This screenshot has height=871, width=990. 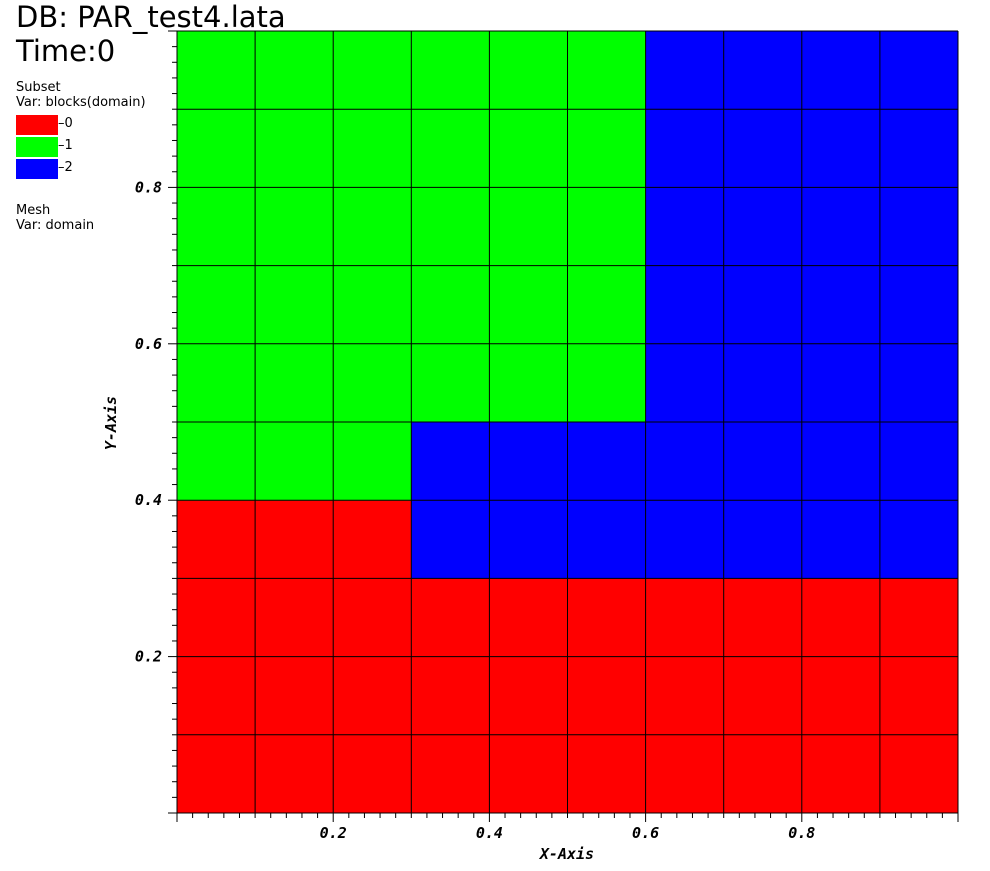 I want to click on cell-r5-c2, so click(x=372, y=383).